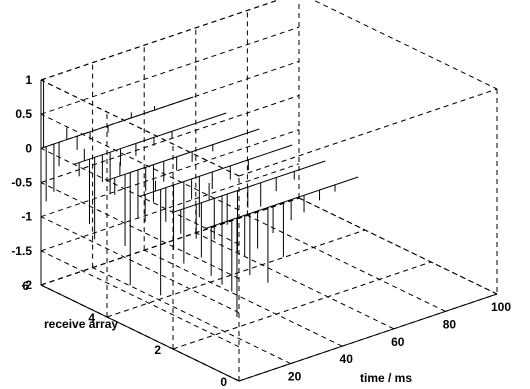 The image size is (530, 389). What do you see at coordinates (347, 359) in the screenshot?
I see `x-tick-label: 40` at bounding box center [347, 359].